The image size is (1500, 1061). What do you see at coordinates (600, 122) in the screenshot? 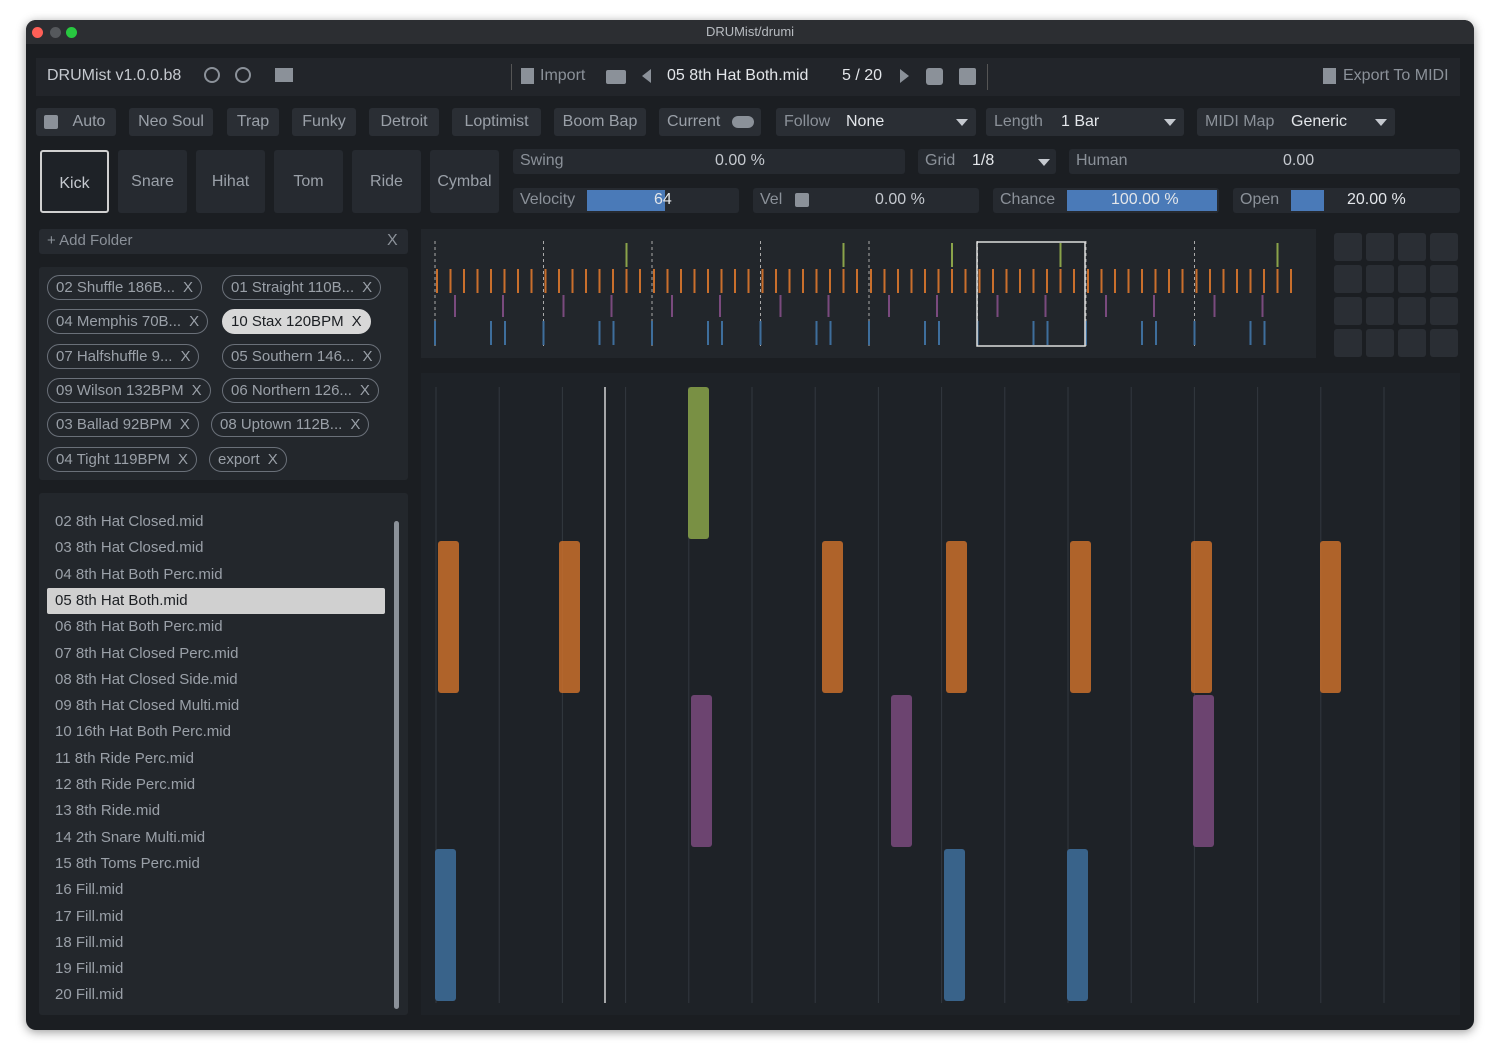
I see `style-button: Boom Bap` at bounding box center [600, 122].